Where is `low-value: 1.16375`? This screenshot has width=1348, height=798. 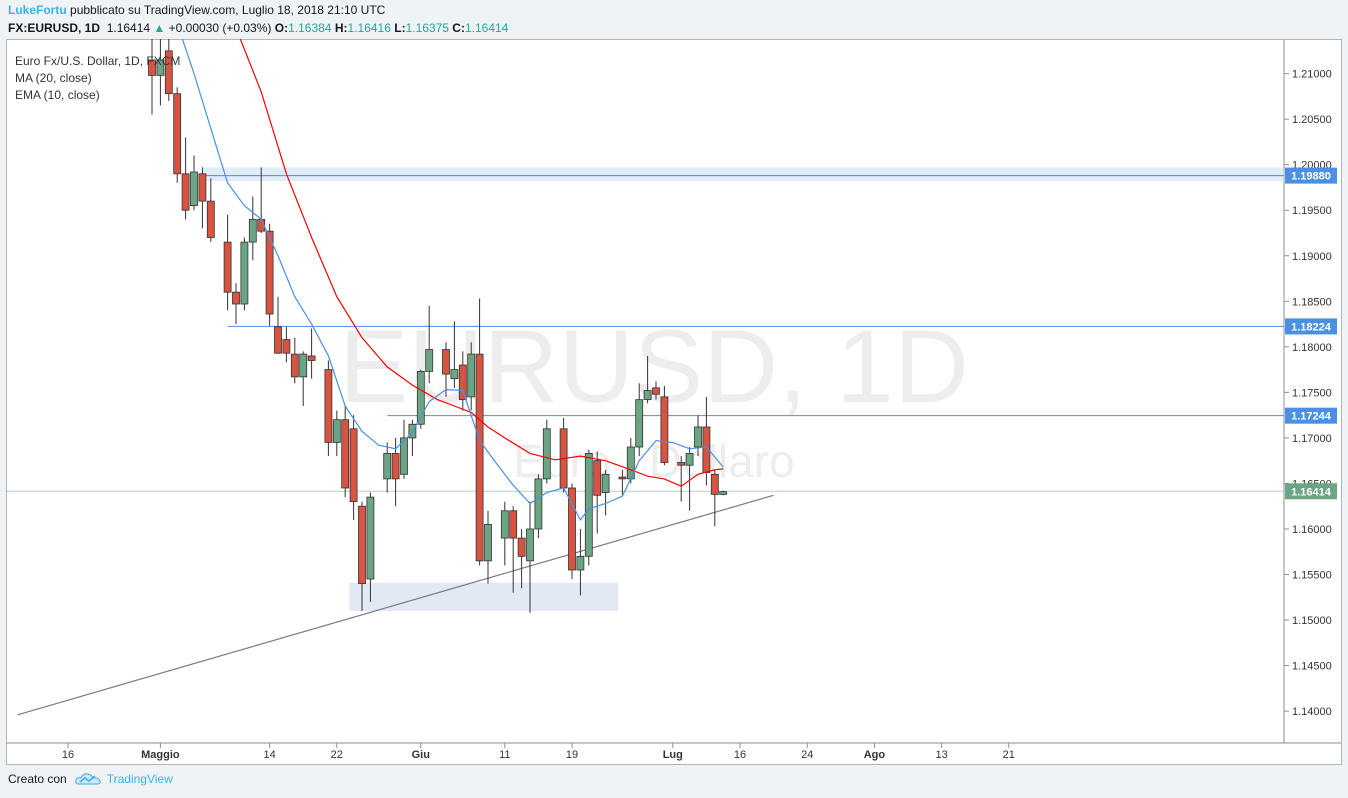
low-value: 1.16375 is located at coordinates (427, 28).